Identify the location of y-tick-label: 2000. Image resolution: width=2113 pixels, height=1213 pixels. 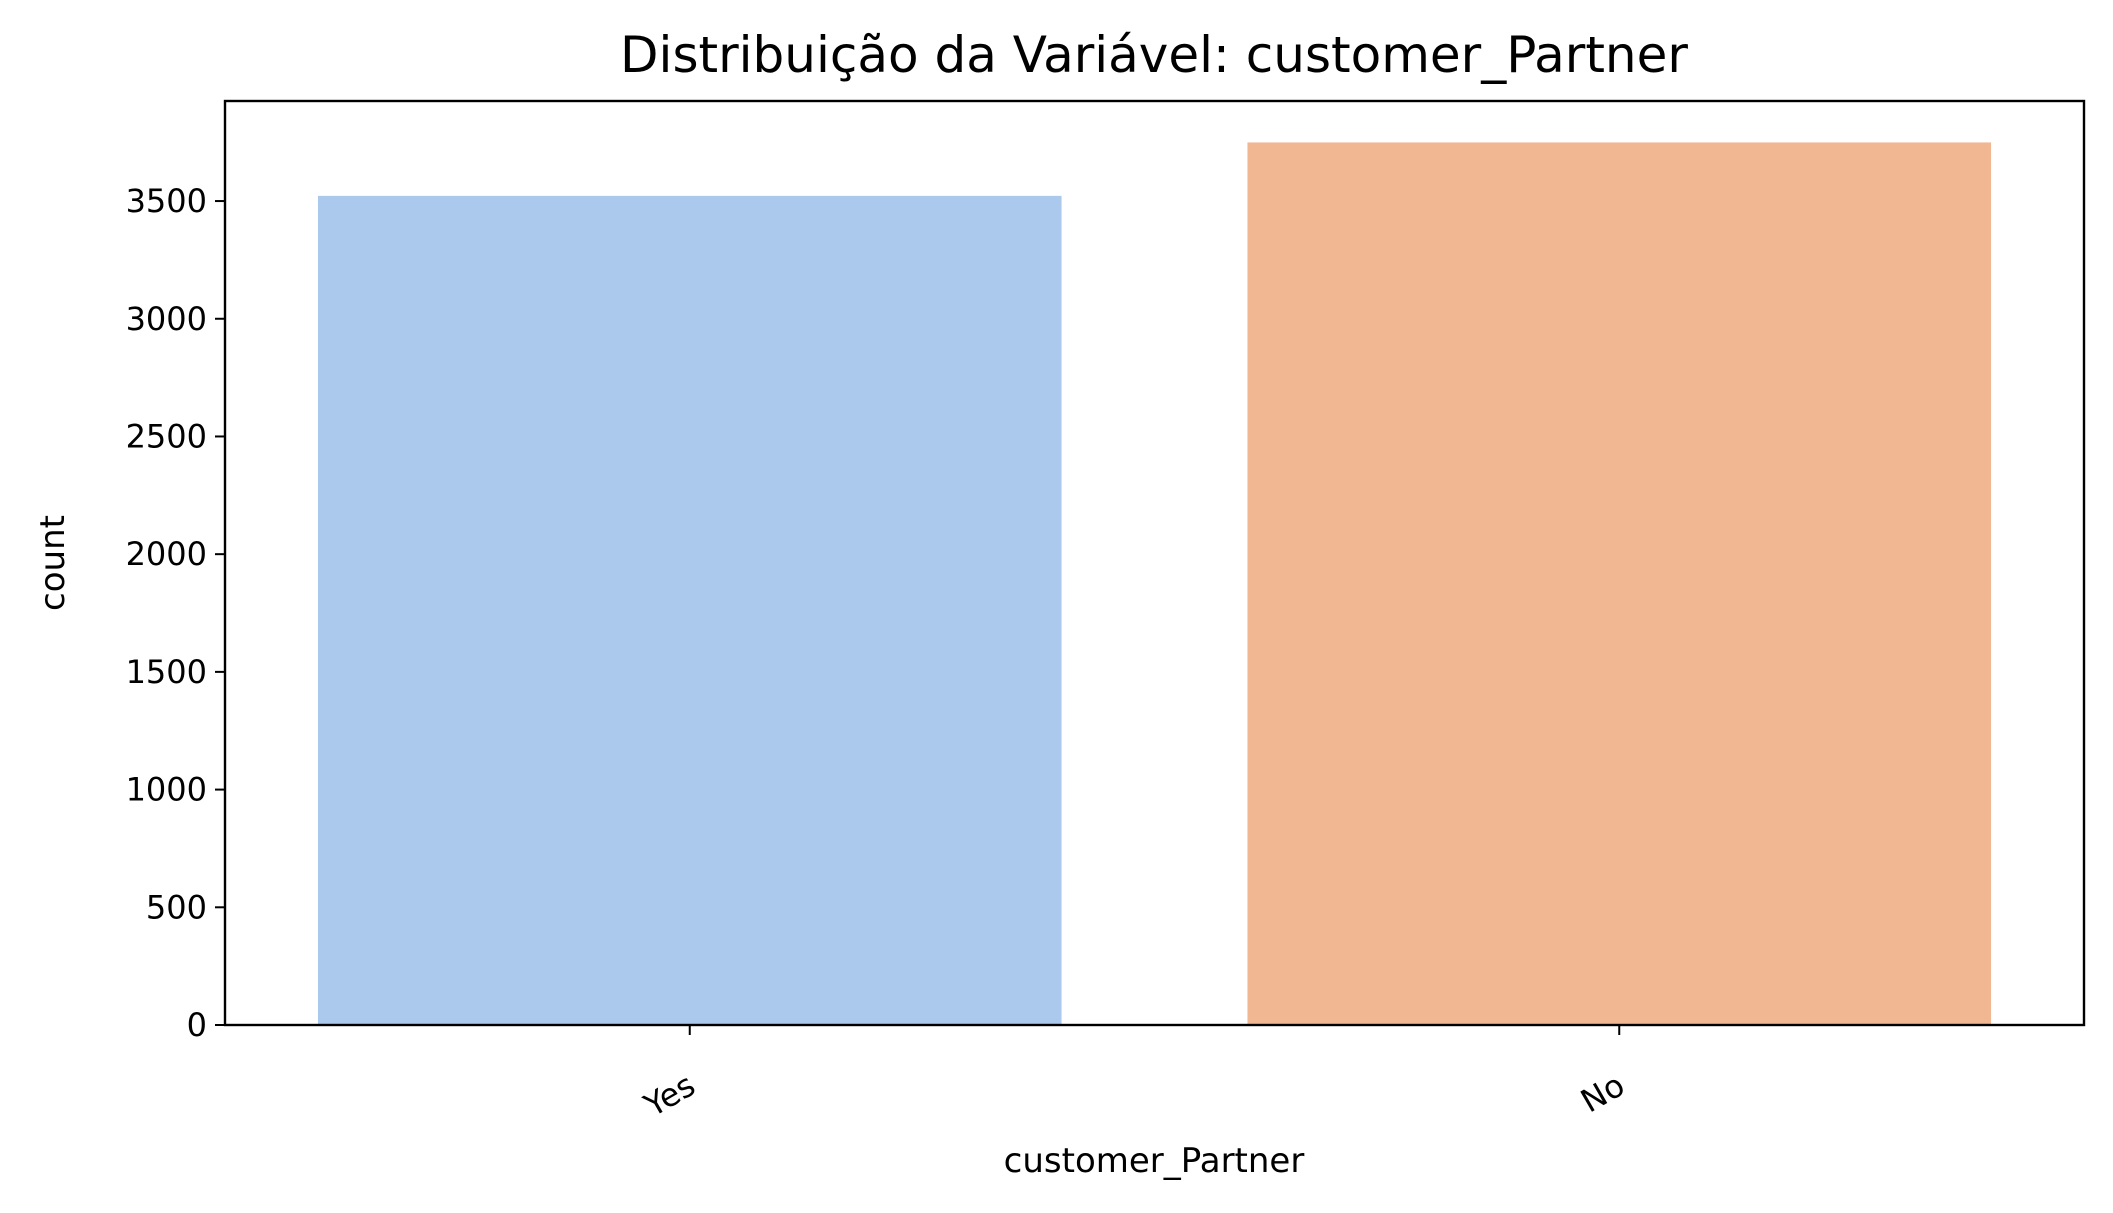
(166, 554).